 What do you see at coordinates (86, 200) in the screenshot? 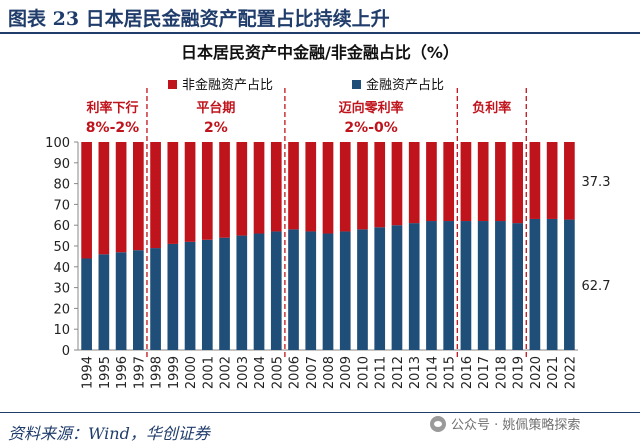
I see `bar-non-financial-1994` at bounding box center [86, 200].